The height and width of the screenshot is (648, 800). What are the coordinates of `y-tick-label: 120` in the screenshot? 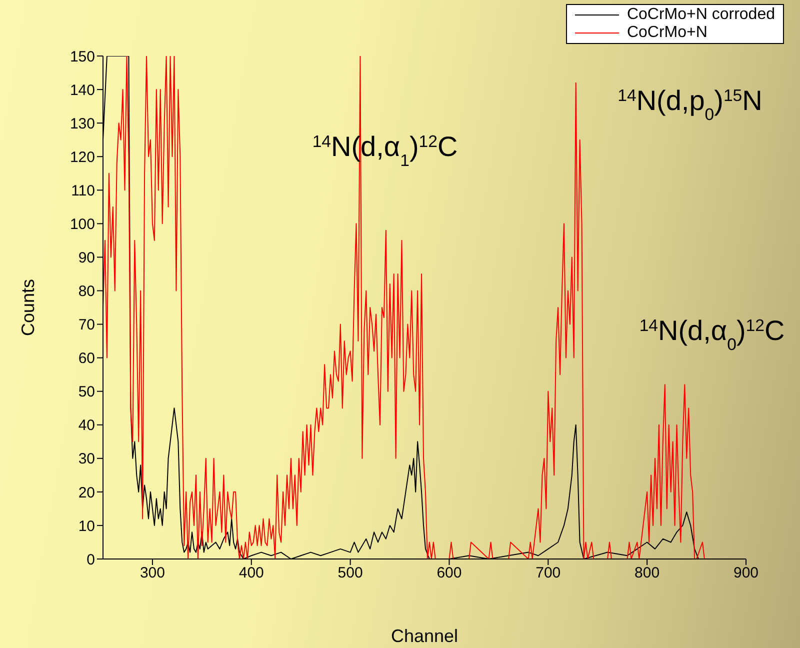 It's located at (82, 157).